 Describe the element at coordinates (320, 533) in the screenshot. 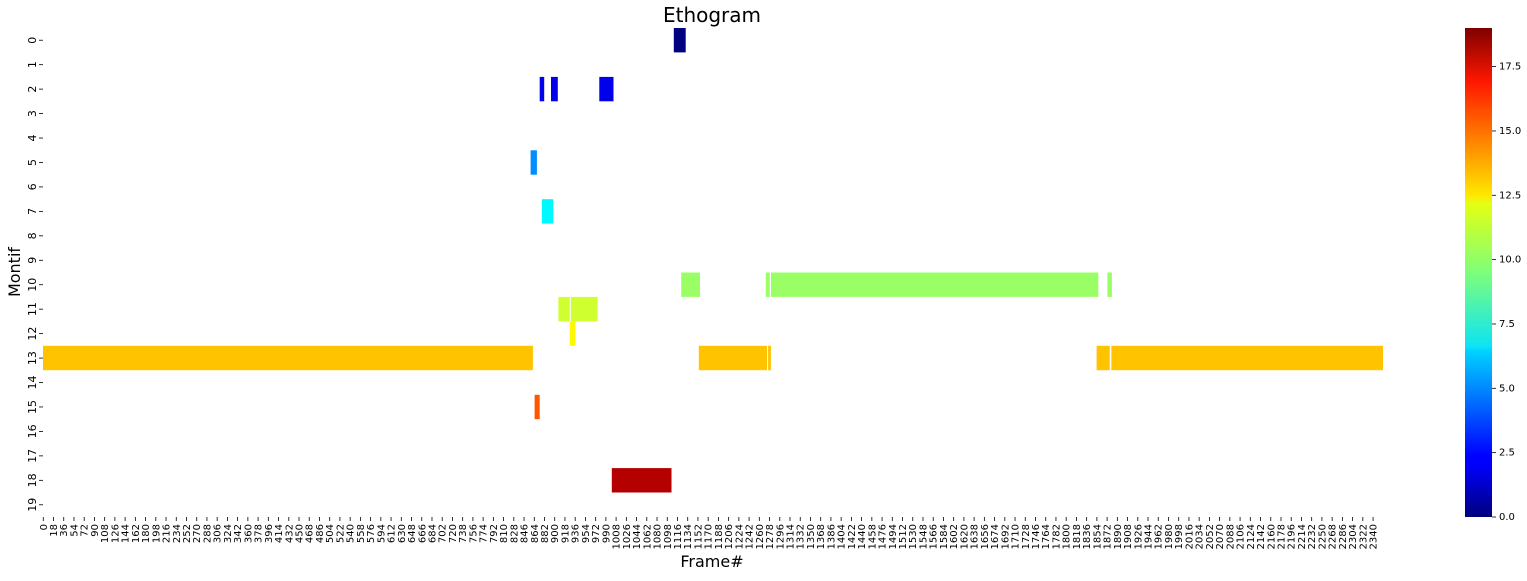

I see `x-tick-label: 486` at that location.